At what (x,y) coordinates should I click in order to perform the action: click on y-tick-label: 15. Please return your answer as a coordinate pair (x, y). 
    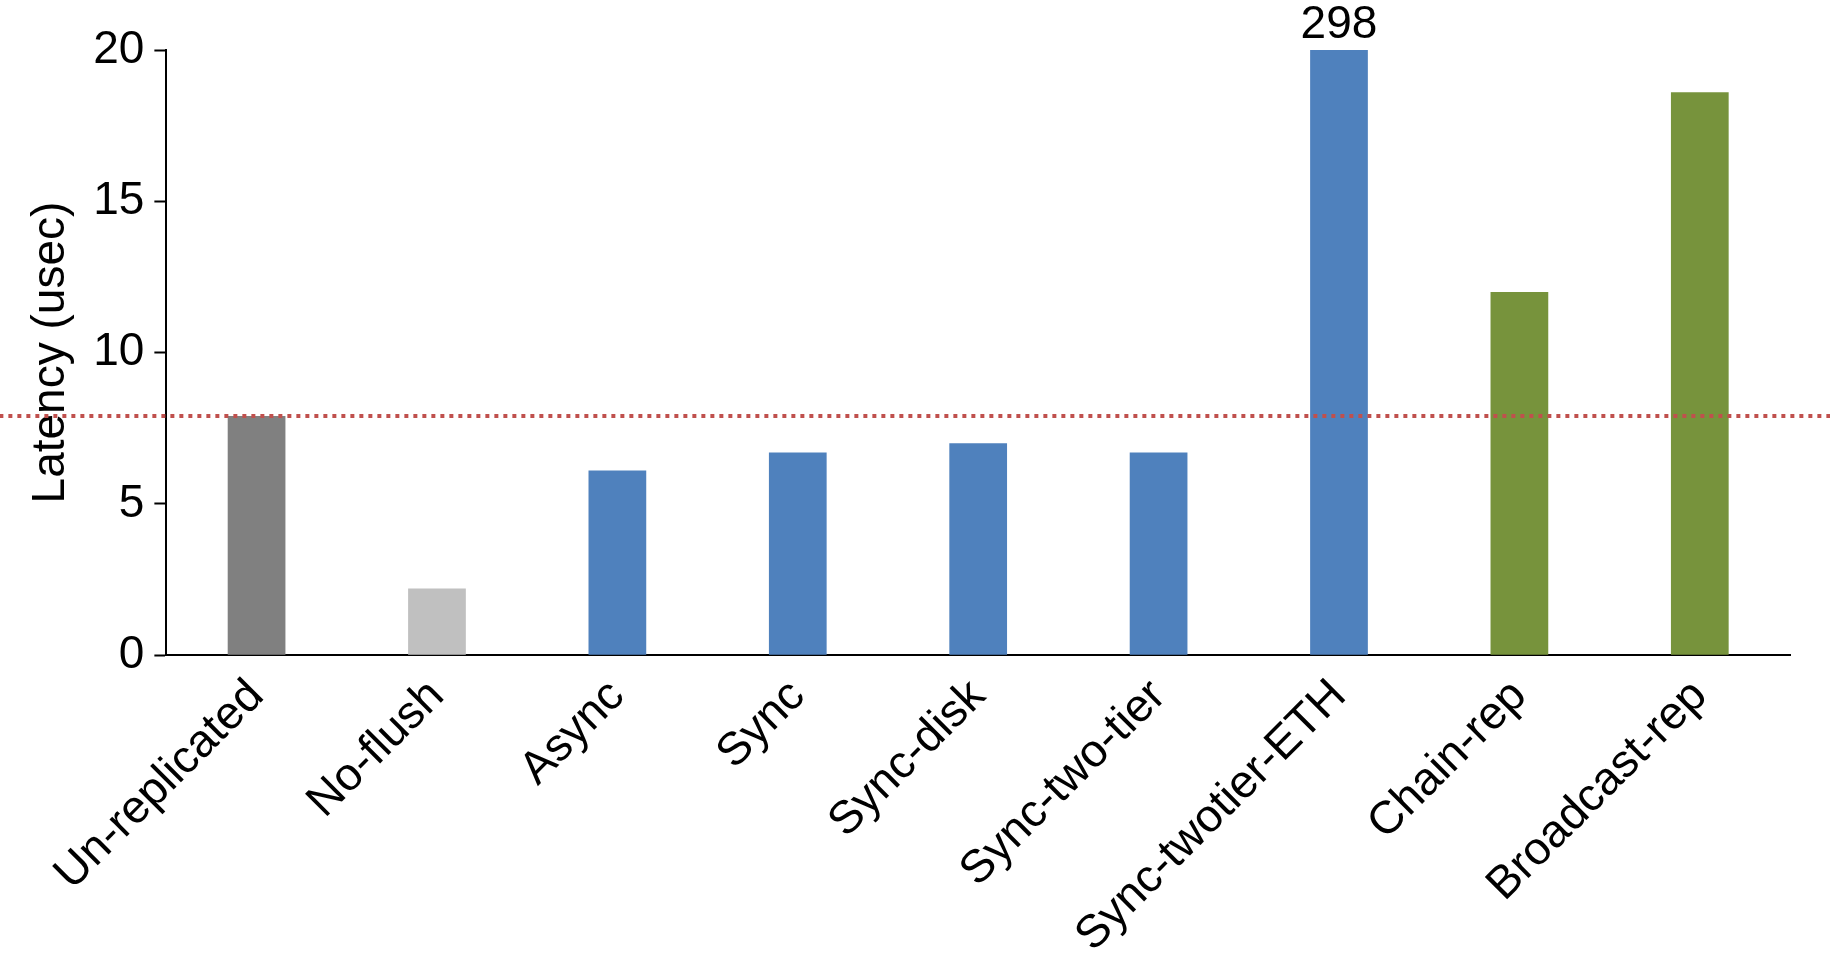
    Looking at the image, I should click on (119, 197).